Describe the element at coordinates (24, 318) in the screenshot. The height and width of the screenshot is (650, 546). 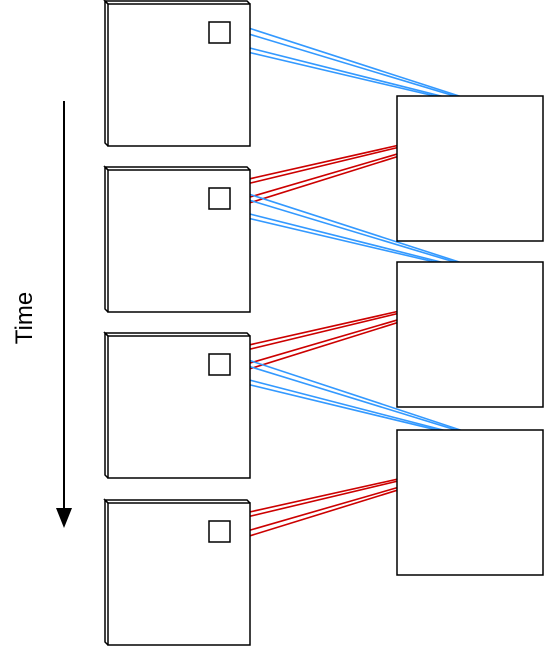
I see `time-axis-label: Time` at that location.